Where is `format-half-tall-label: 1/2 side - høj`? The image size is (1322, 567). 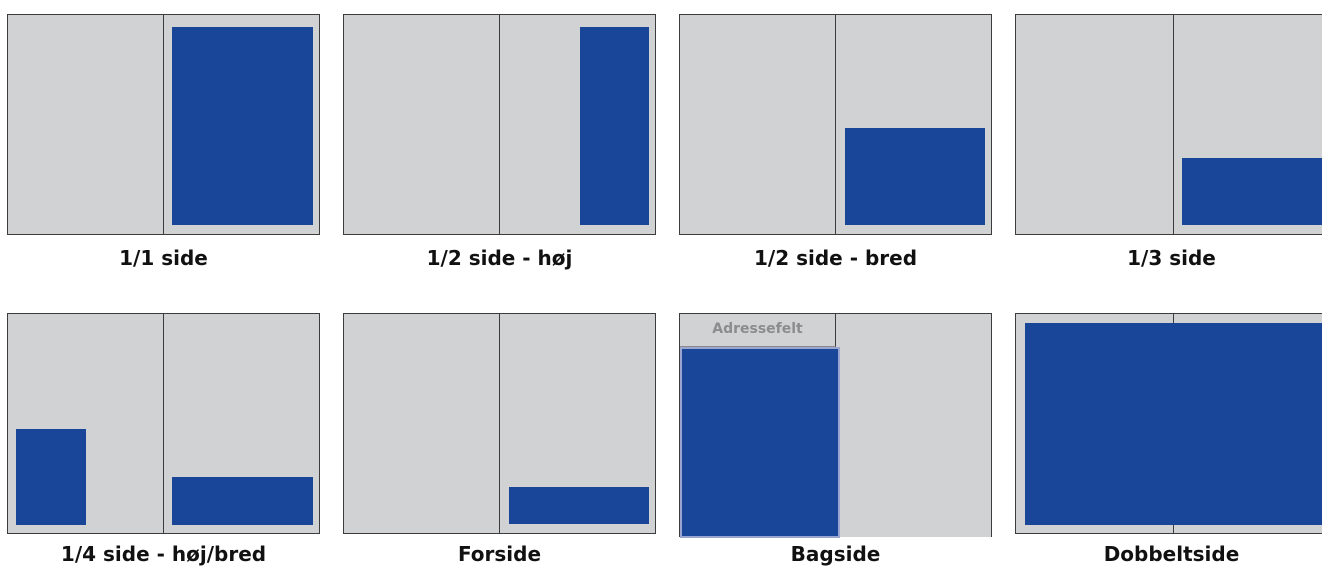 format-half-tall-label: 1/2 side - høj is located at coordinates (499, 258).